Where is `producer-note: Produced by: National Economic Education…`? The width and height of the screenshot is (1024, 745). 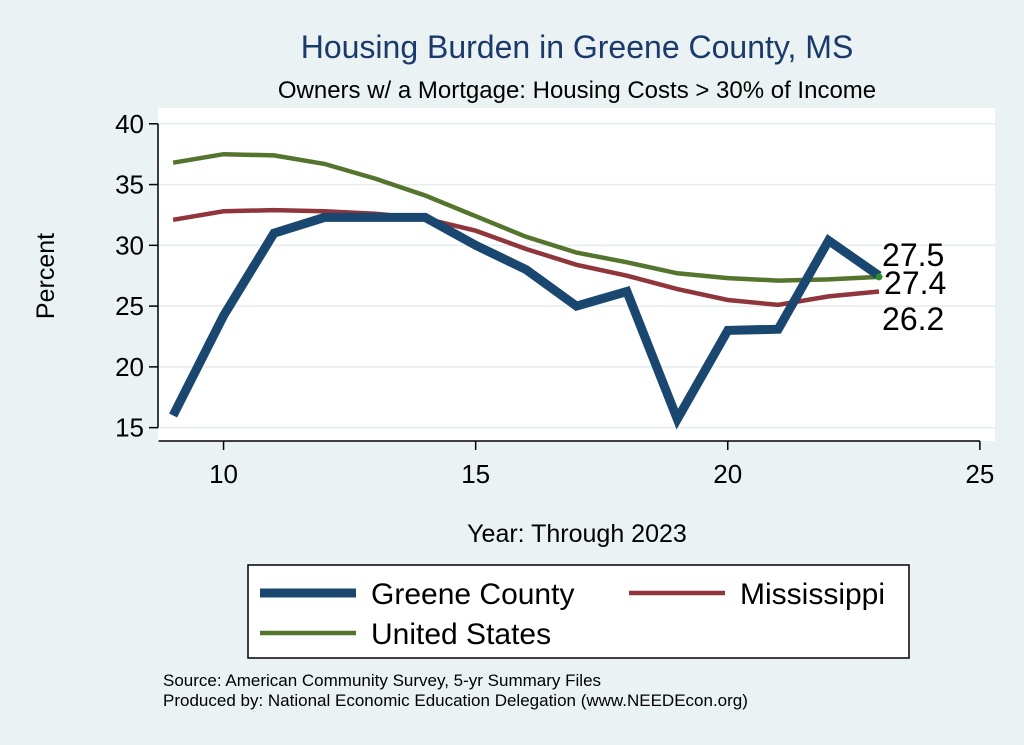 producer-note: Produced by: National Economic Education… is located at coordinates (455, 700).